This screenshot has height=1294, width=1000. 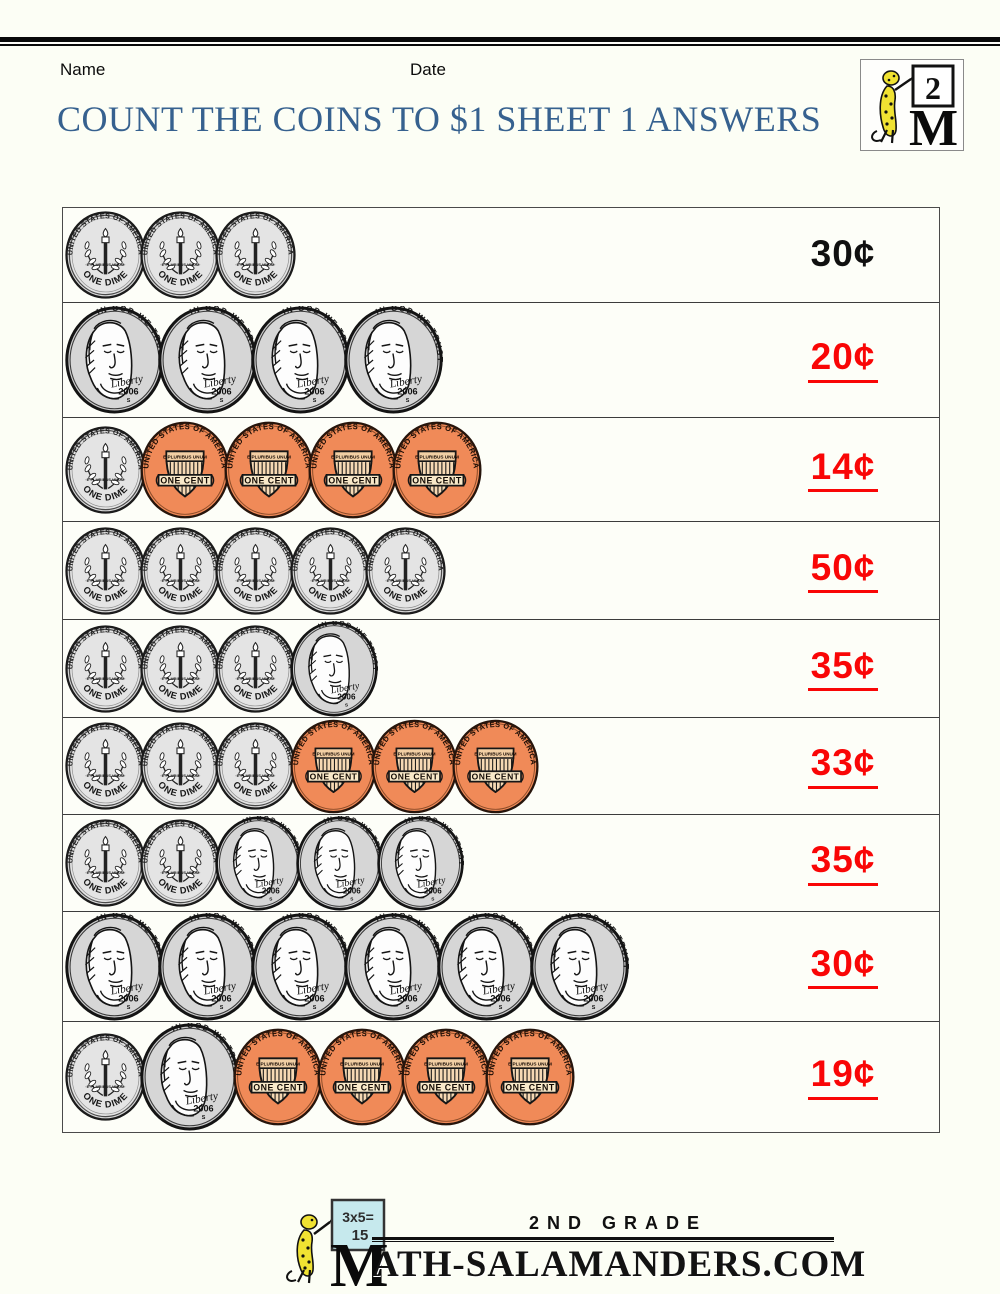 What do you see at coordinates (360, 1235) in the screenshot?
I see `board-answer: 15` at bounding box center [360, 1235].